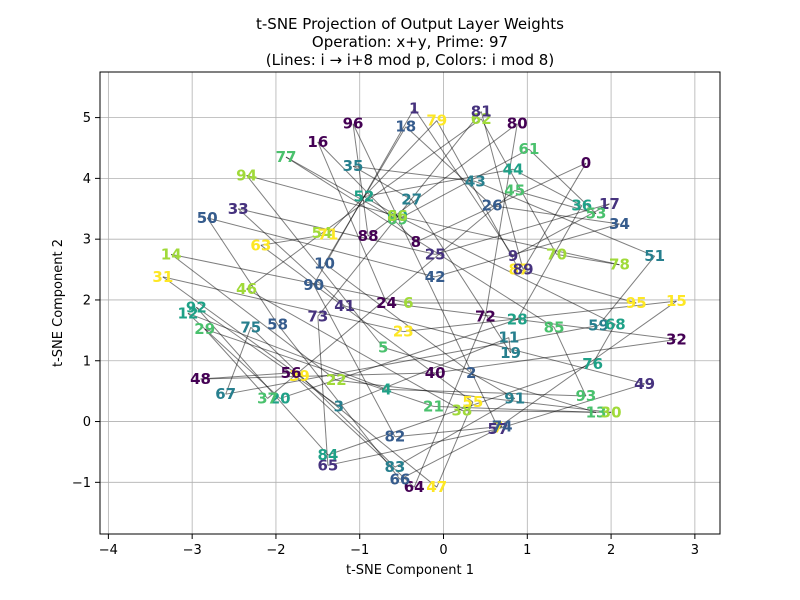  I want to click on point-label-10: 10, so click(324, 263).